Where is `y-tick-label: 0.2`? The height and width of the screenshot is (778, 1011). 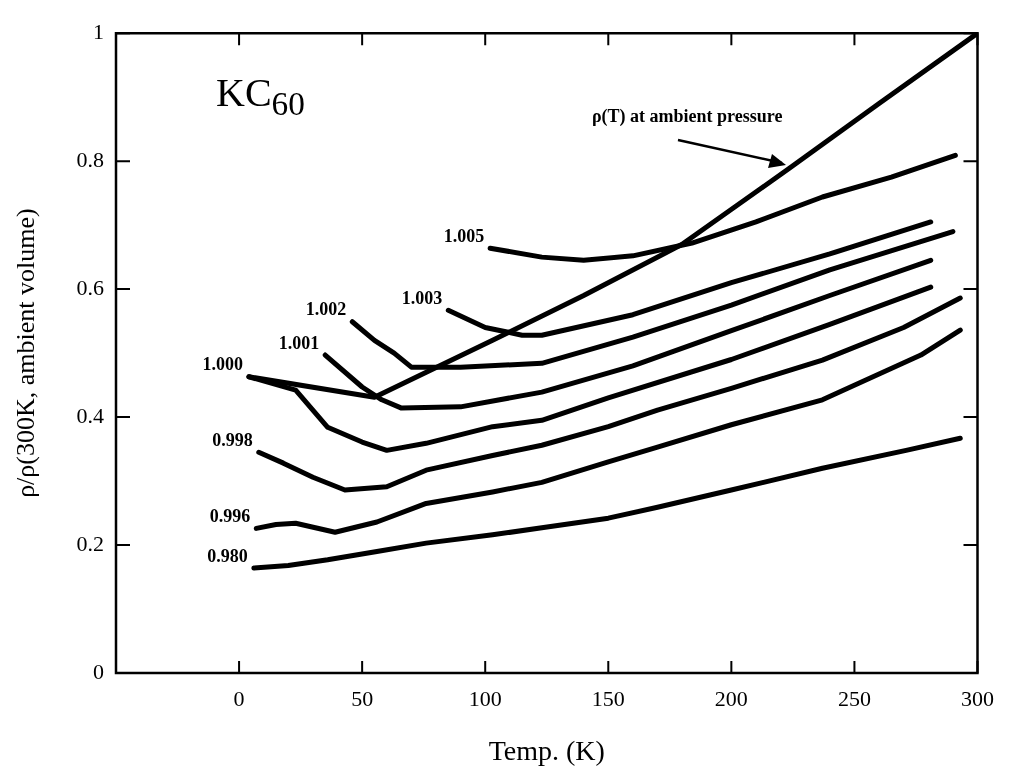
y-tick-label: 0.2 is located at coordinates (90, 543).